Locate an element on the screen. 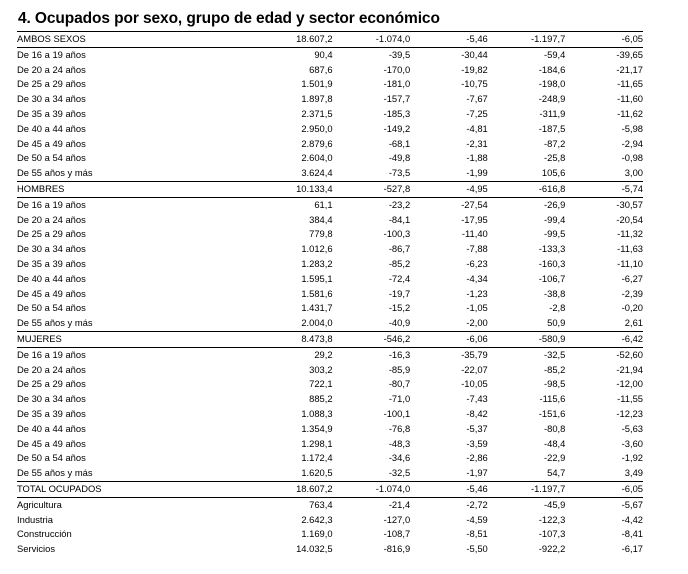 The width and height of the screenshot is (688, 574). value-cell-col5: -11,55 is located at coordinates (630, 399).